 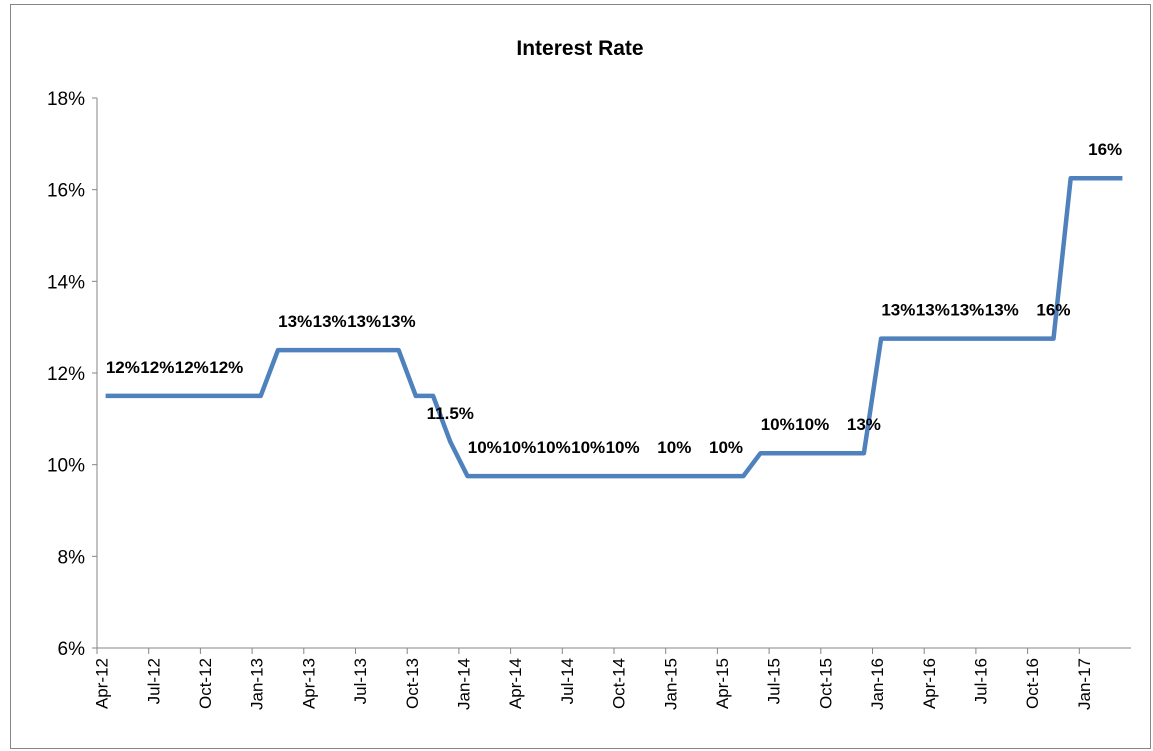 What do you see at coordinates (450, 413) in the screenshot?
I see `data-label: 11.5%` at bounding box center [450, 413].